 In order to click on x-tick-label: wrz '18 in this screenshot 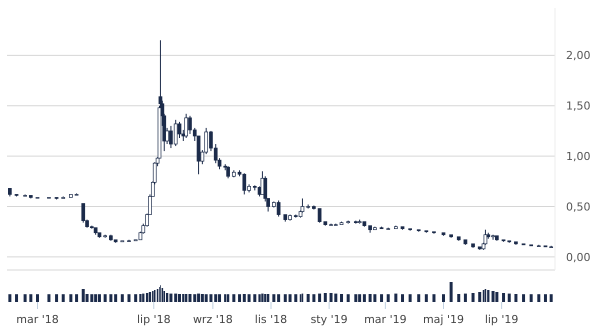, I will do `click(212, 319)`.